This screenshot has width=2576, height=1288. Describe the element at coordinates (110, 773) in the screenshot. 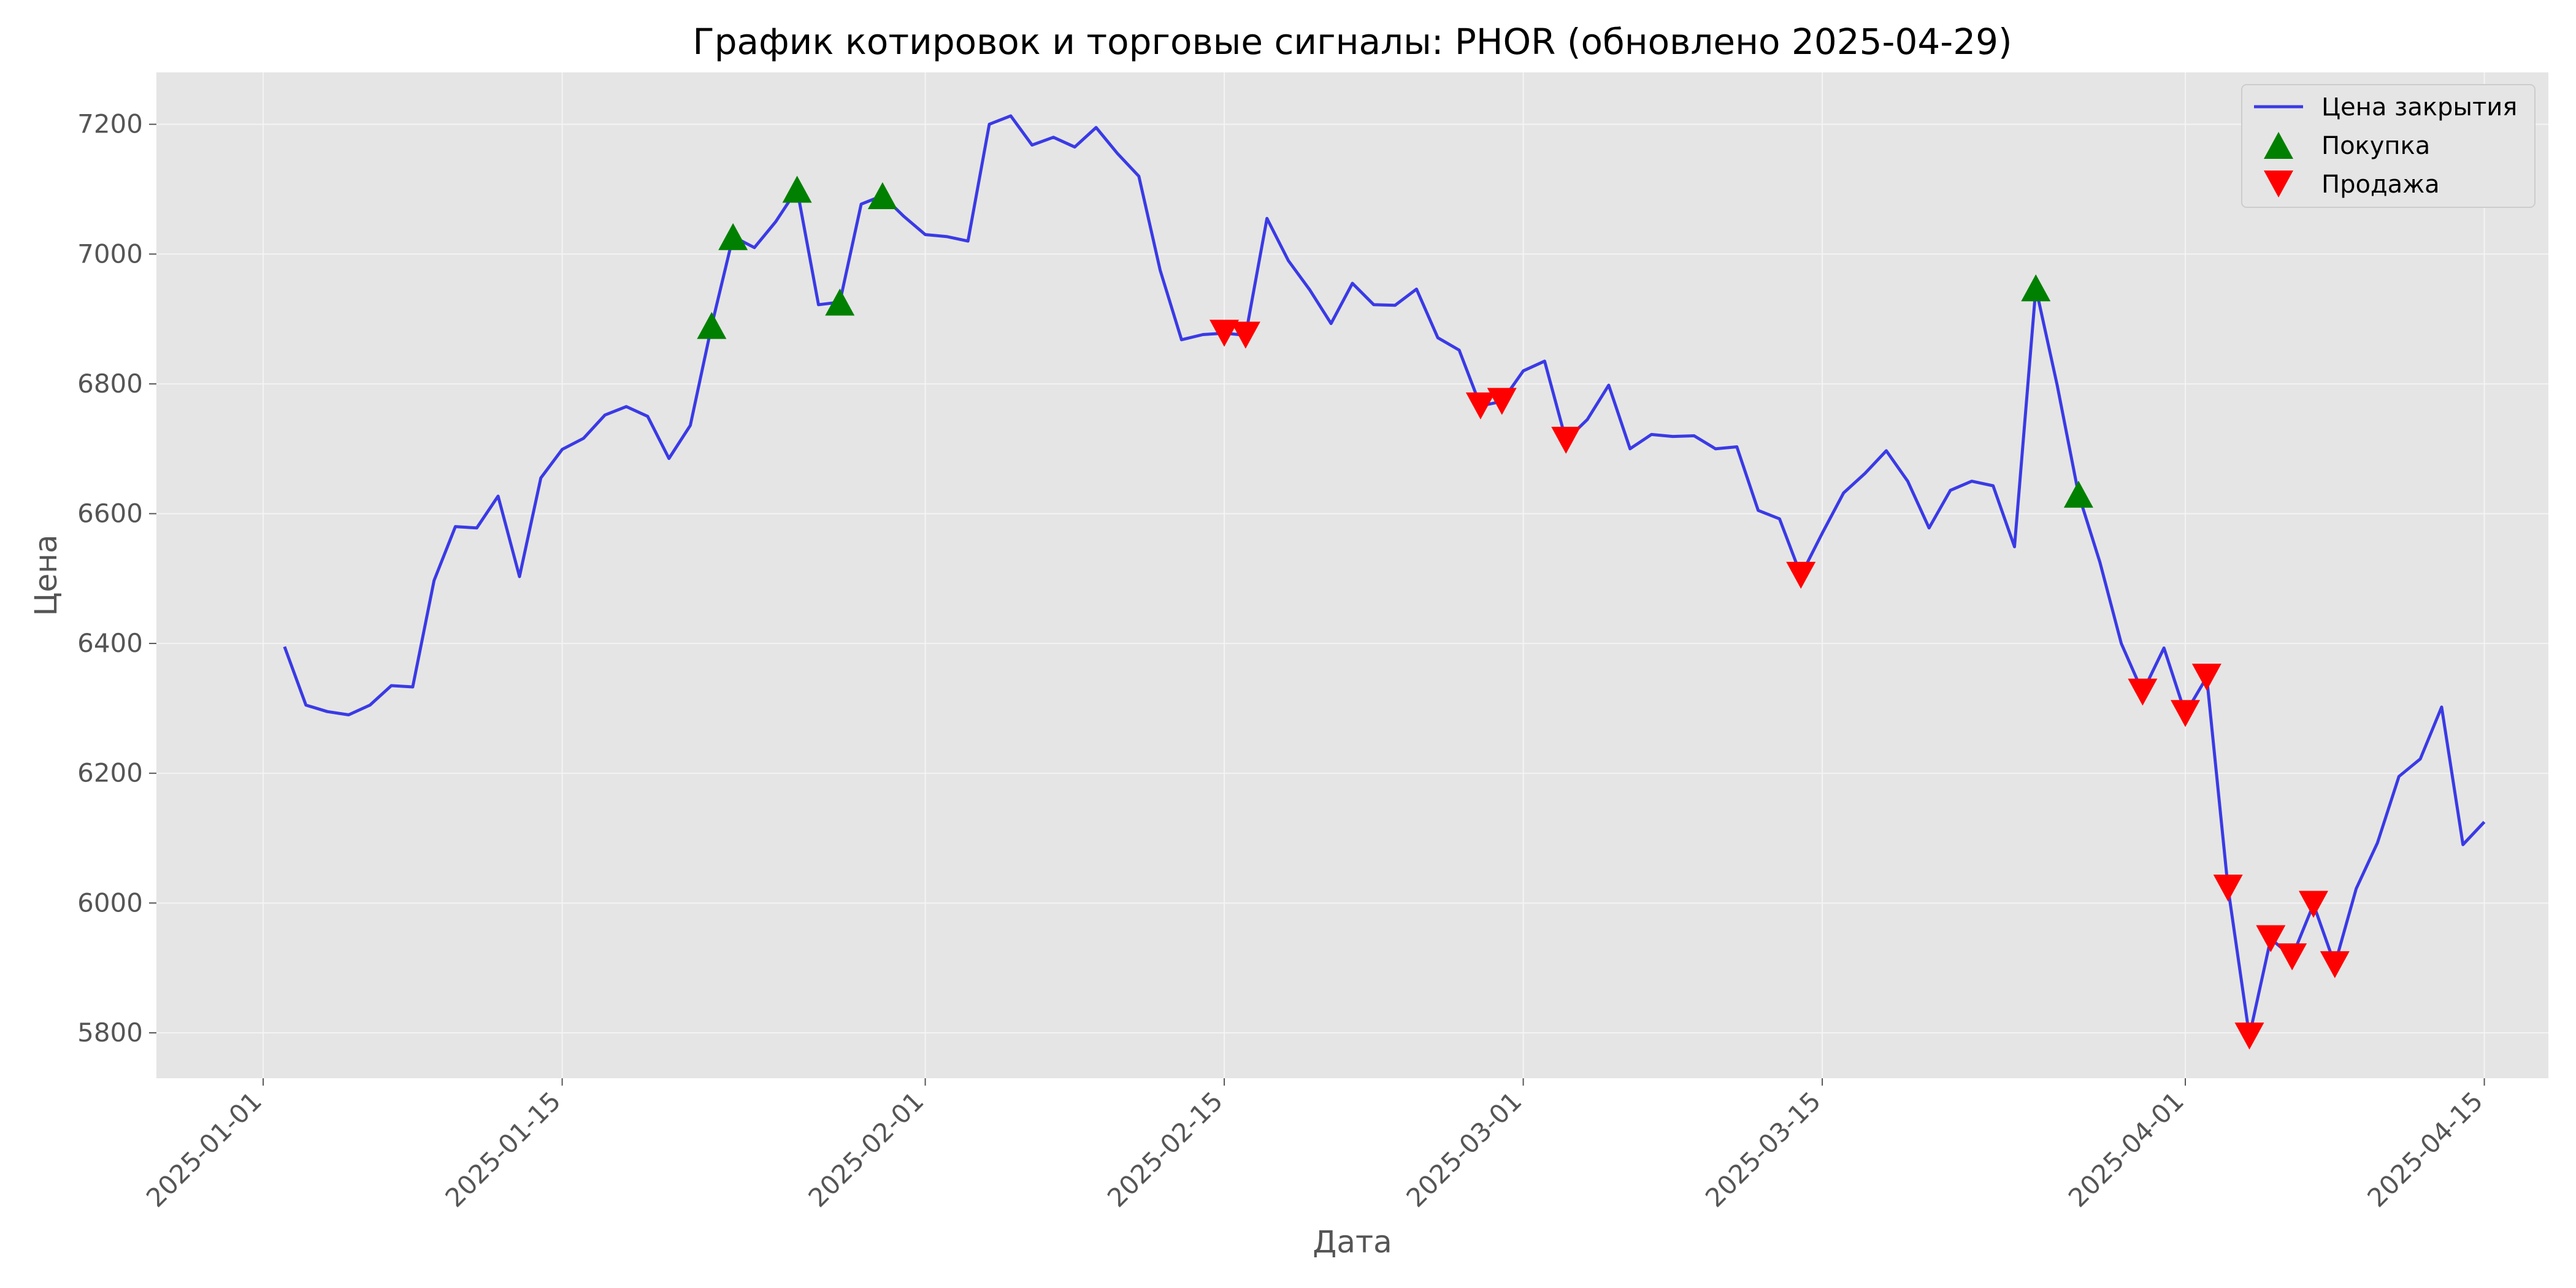

I see `y-tick-label: 6200` at that location.